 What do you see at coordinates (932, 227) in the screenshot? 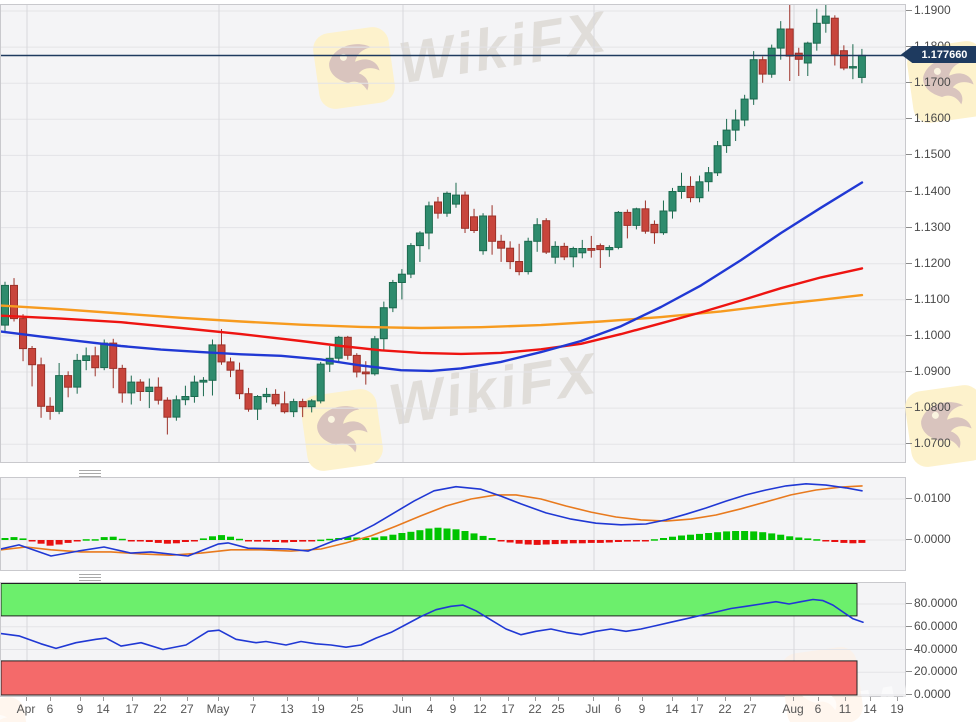
I see `y-axis-label: 1.1300` at bounding box center [932, 227].